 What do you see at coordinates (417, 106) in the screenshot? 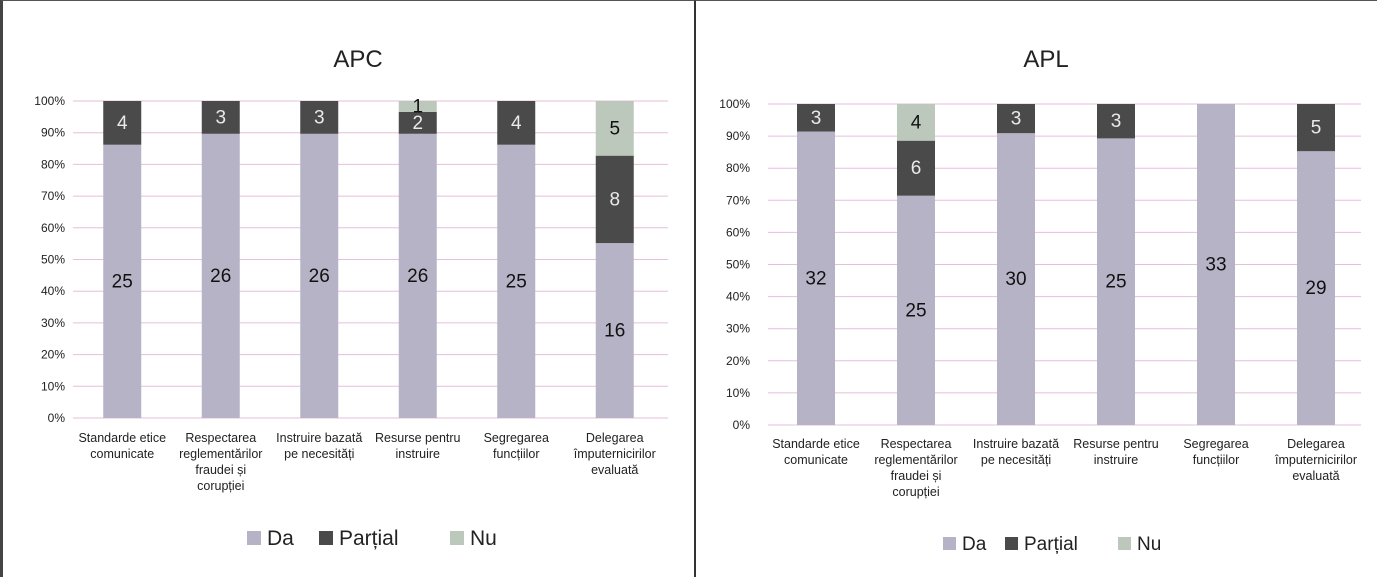
I see `data-label: 1` at bounding box center [417, 106].